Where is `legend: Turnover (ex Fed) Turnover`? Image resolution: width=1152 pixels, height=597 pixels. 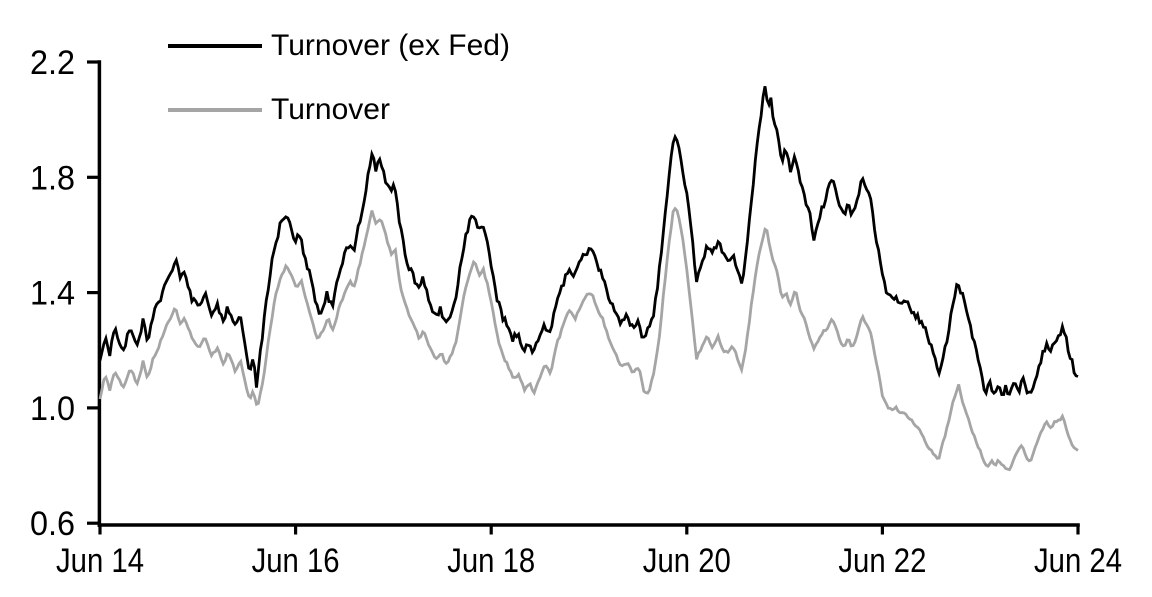 legend: Turnover (ex Fed) Turnover is located at coordinates (339, 78).